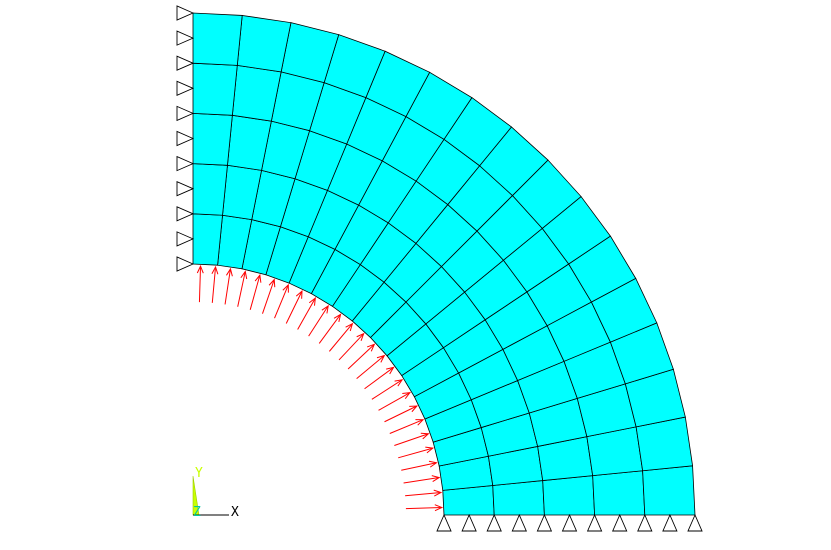 This screenshot has height=550, width=831. What do you see at coordinates (197, 512) in the screenshot?
I see `triad-z-label: Z` at bounding box center [197, 512].